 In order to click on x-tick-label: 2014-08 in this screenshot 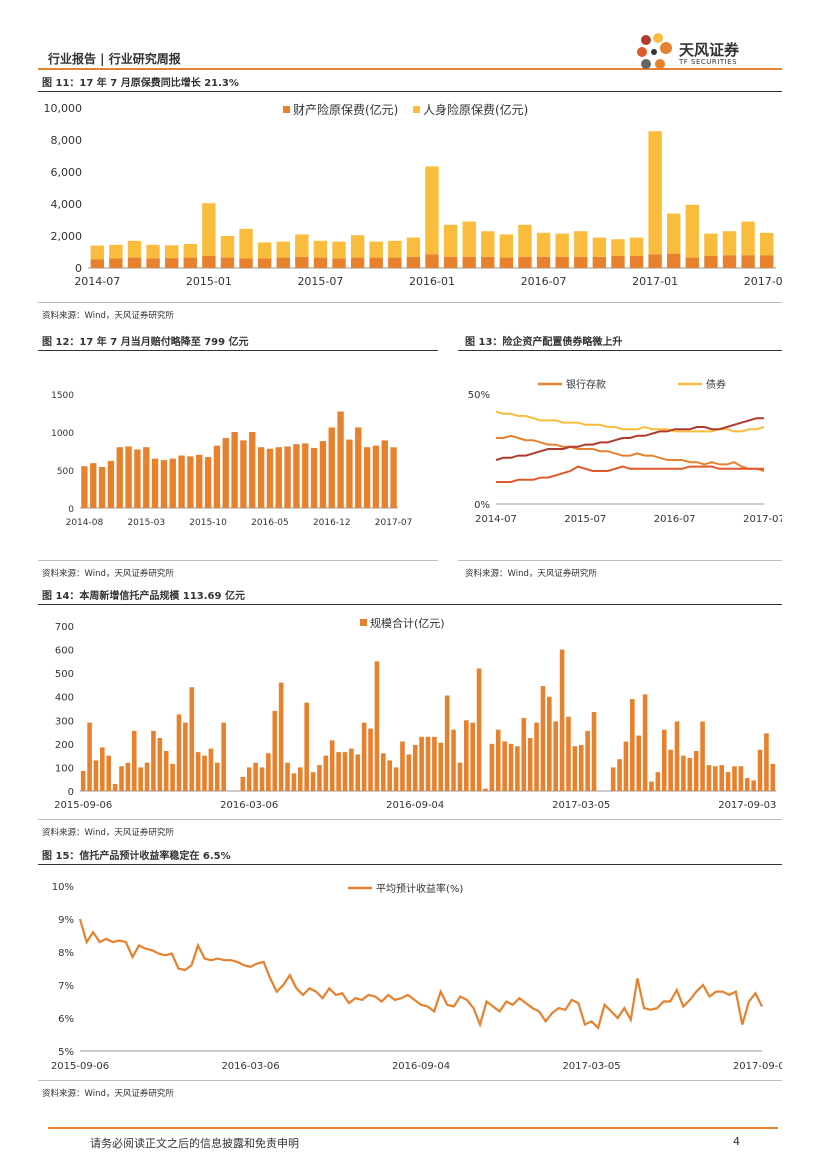, I will do `click(85, 523)`.